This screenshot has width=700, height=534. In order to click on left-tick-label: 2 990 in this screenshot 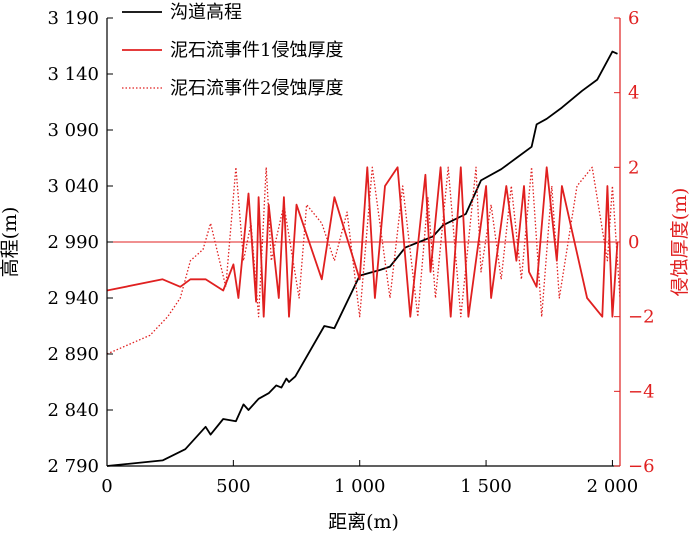, I will do `click(73, 242)`.